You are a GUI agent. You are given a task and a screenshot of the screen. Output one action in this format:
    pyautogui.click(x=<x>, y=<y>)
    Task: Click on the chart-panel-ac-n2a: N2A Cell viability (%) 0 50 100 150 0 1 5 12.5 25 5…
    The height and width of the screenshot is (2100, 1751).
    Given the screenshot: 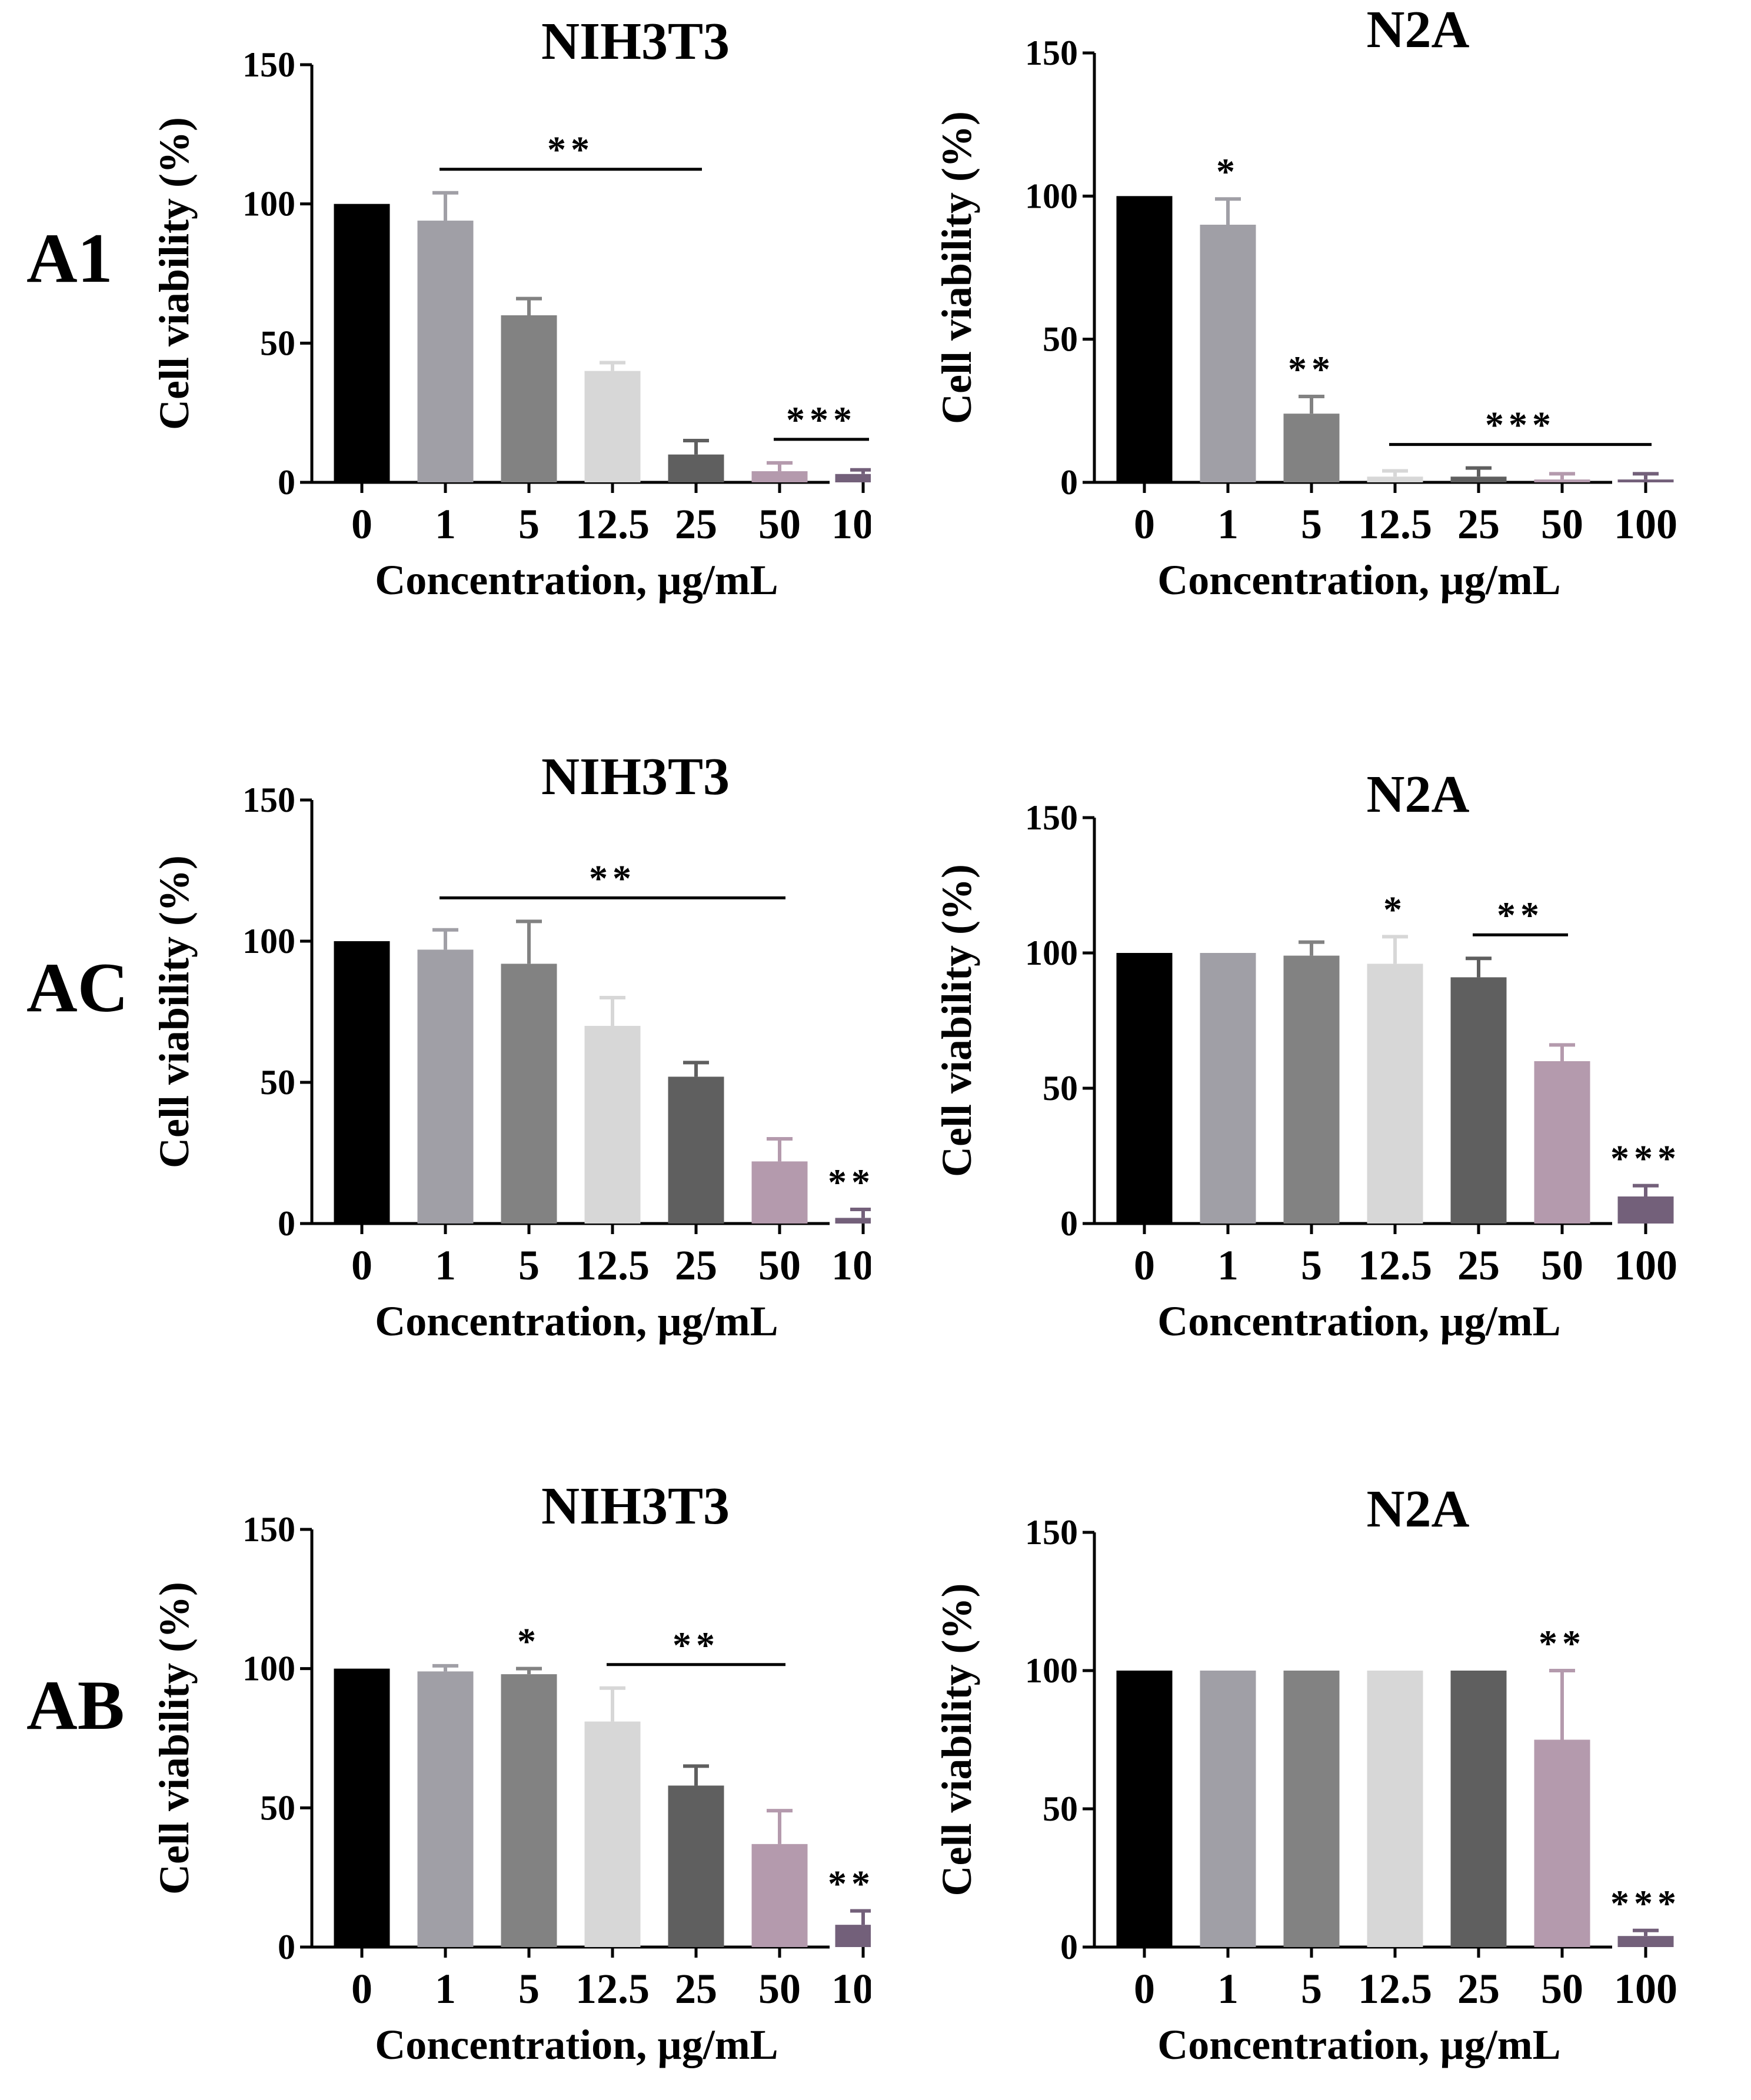 What is the action you would take?
    pyautogui.click(x=1307, y=1055)
    